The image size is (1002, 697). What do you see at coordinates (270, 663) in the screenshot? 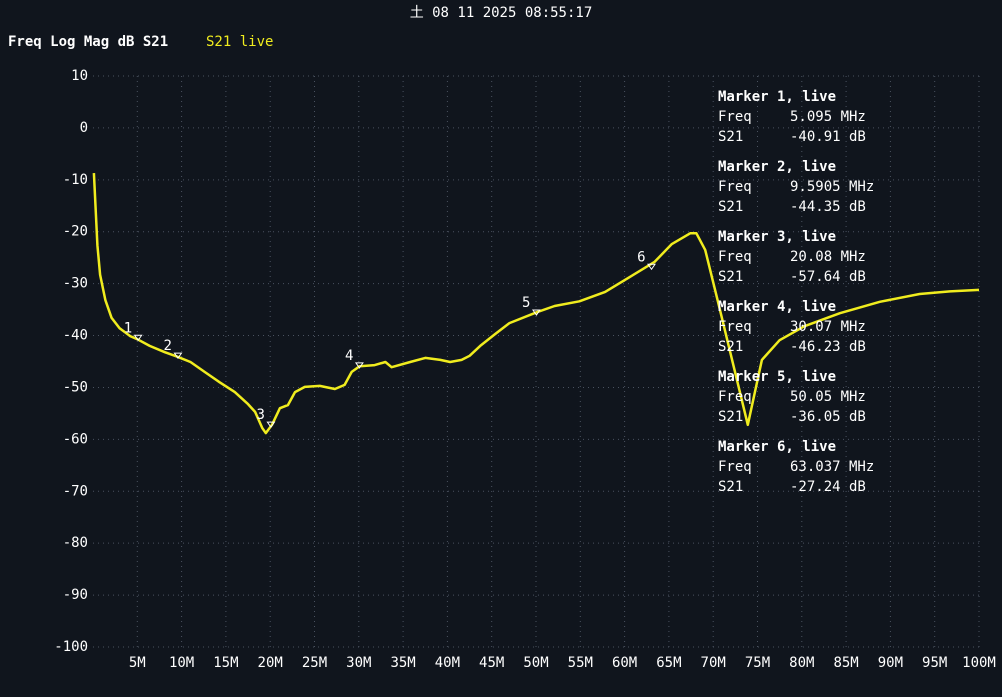
I see `x-tick-label: 20M` at bounding box center [270, 663].